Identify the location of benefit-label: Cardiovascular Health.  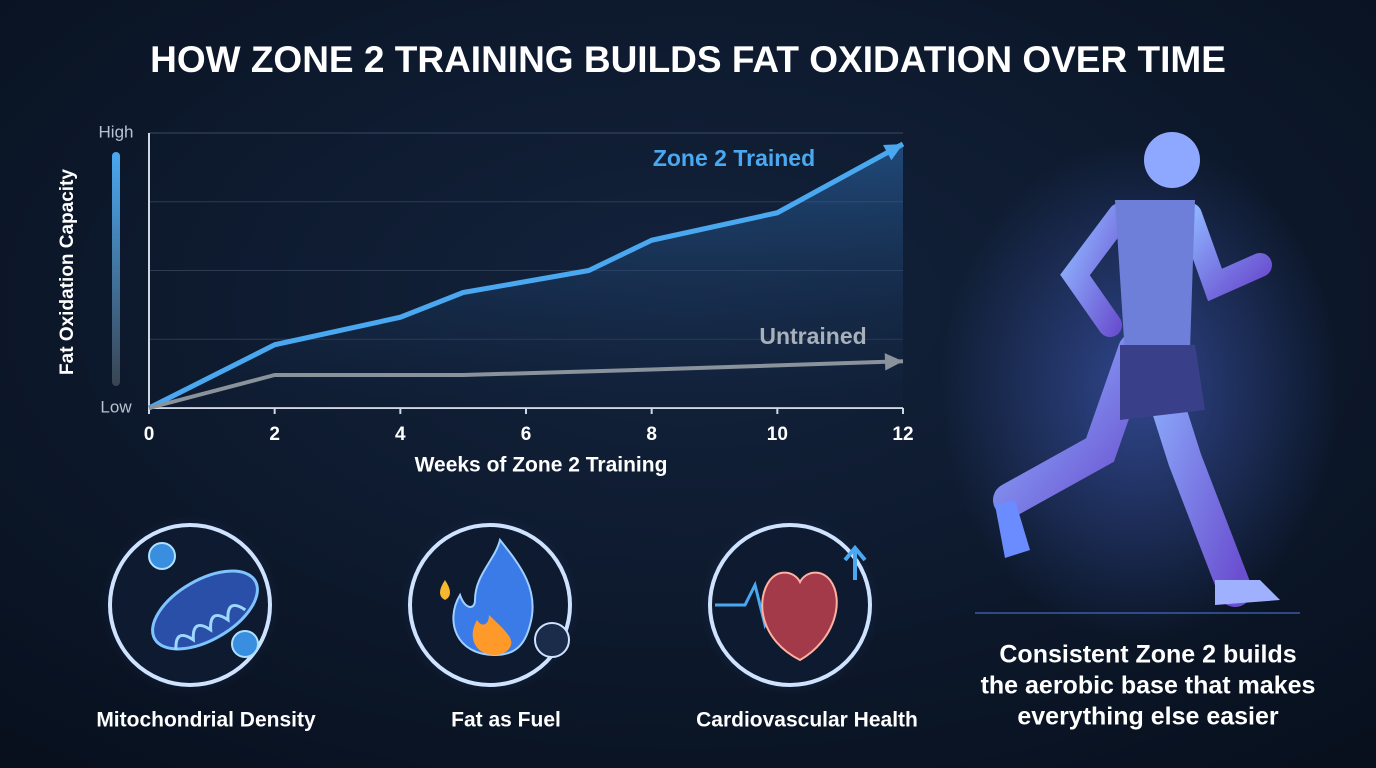
(807, 720).